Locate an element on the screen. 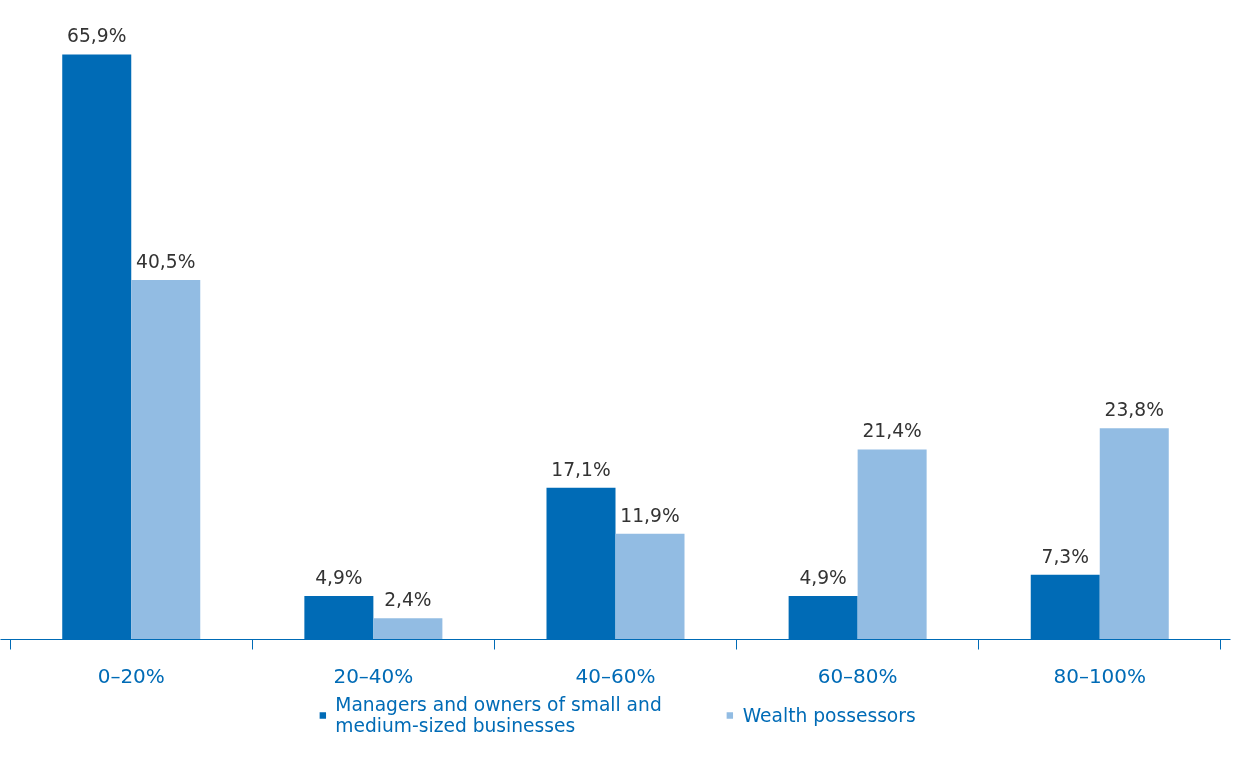 The height and width of the screenshot is (776, 1234). data-label: 65,9% is located at coordinates (97, 36).